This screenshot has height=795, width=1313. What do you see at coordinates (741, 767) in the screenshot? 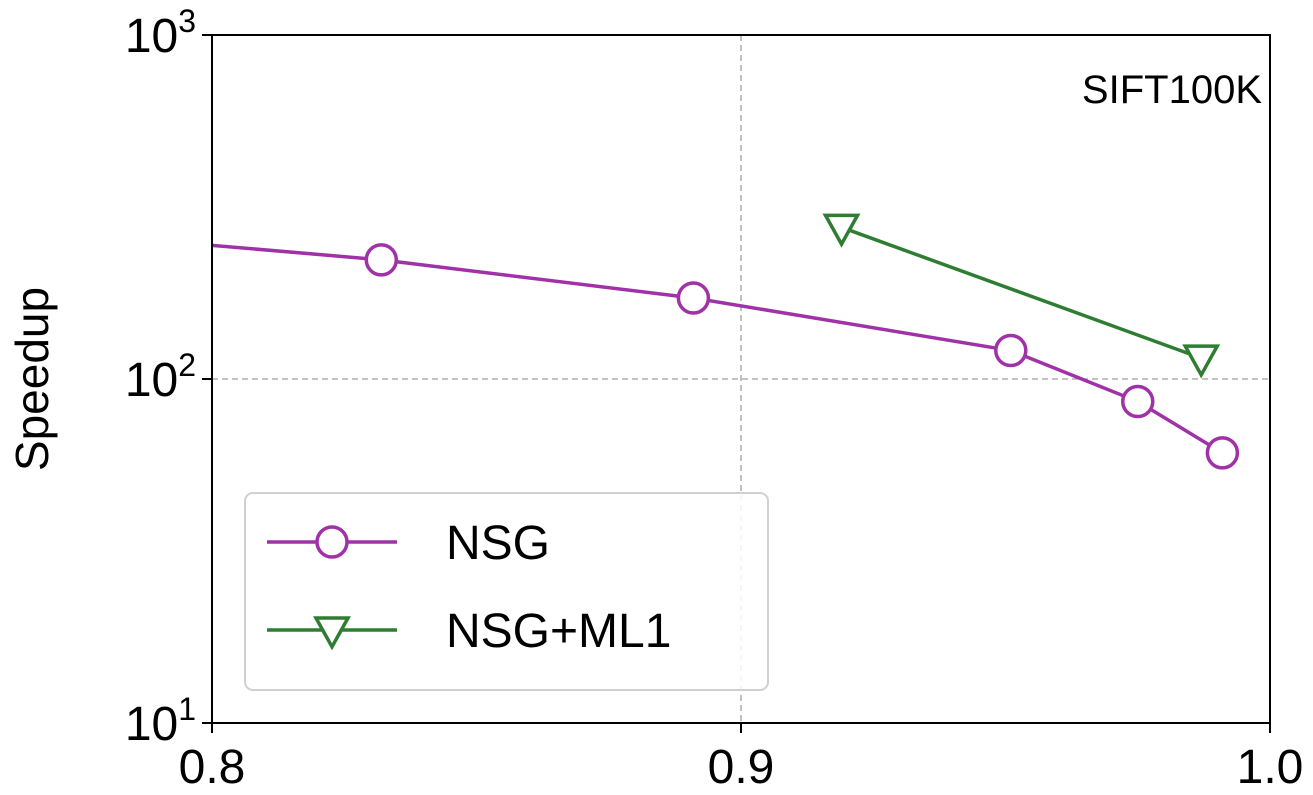
I see `x-tick-label-1: 0.9` at bounding box center [741, 767].